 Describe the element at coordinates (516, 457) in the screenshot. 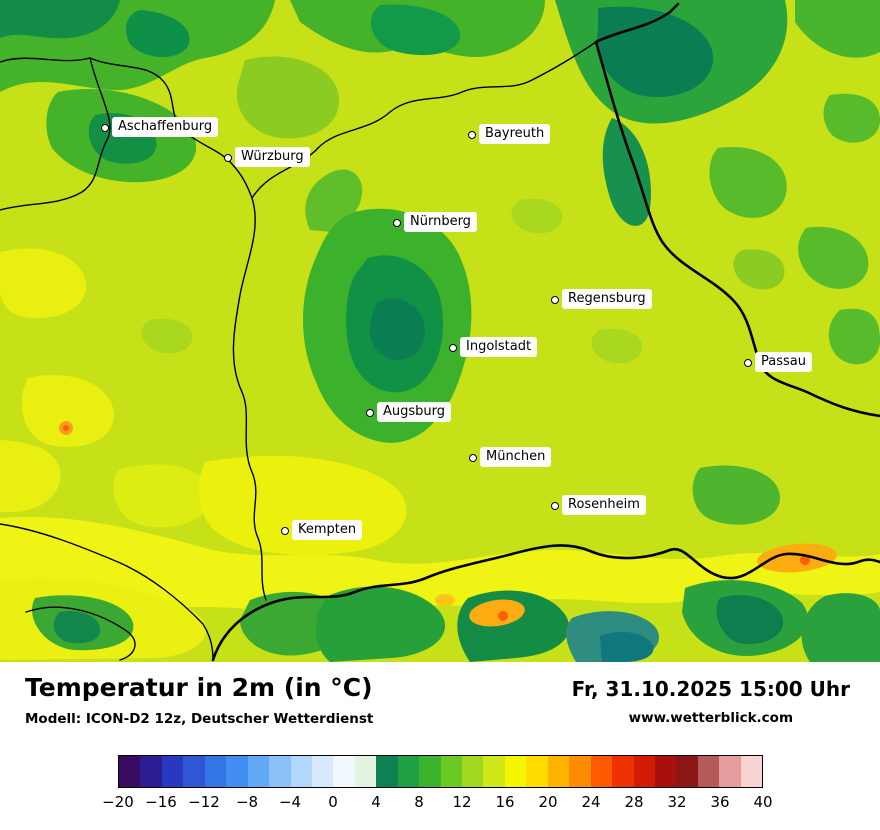

I see `city-label: München` at that location.